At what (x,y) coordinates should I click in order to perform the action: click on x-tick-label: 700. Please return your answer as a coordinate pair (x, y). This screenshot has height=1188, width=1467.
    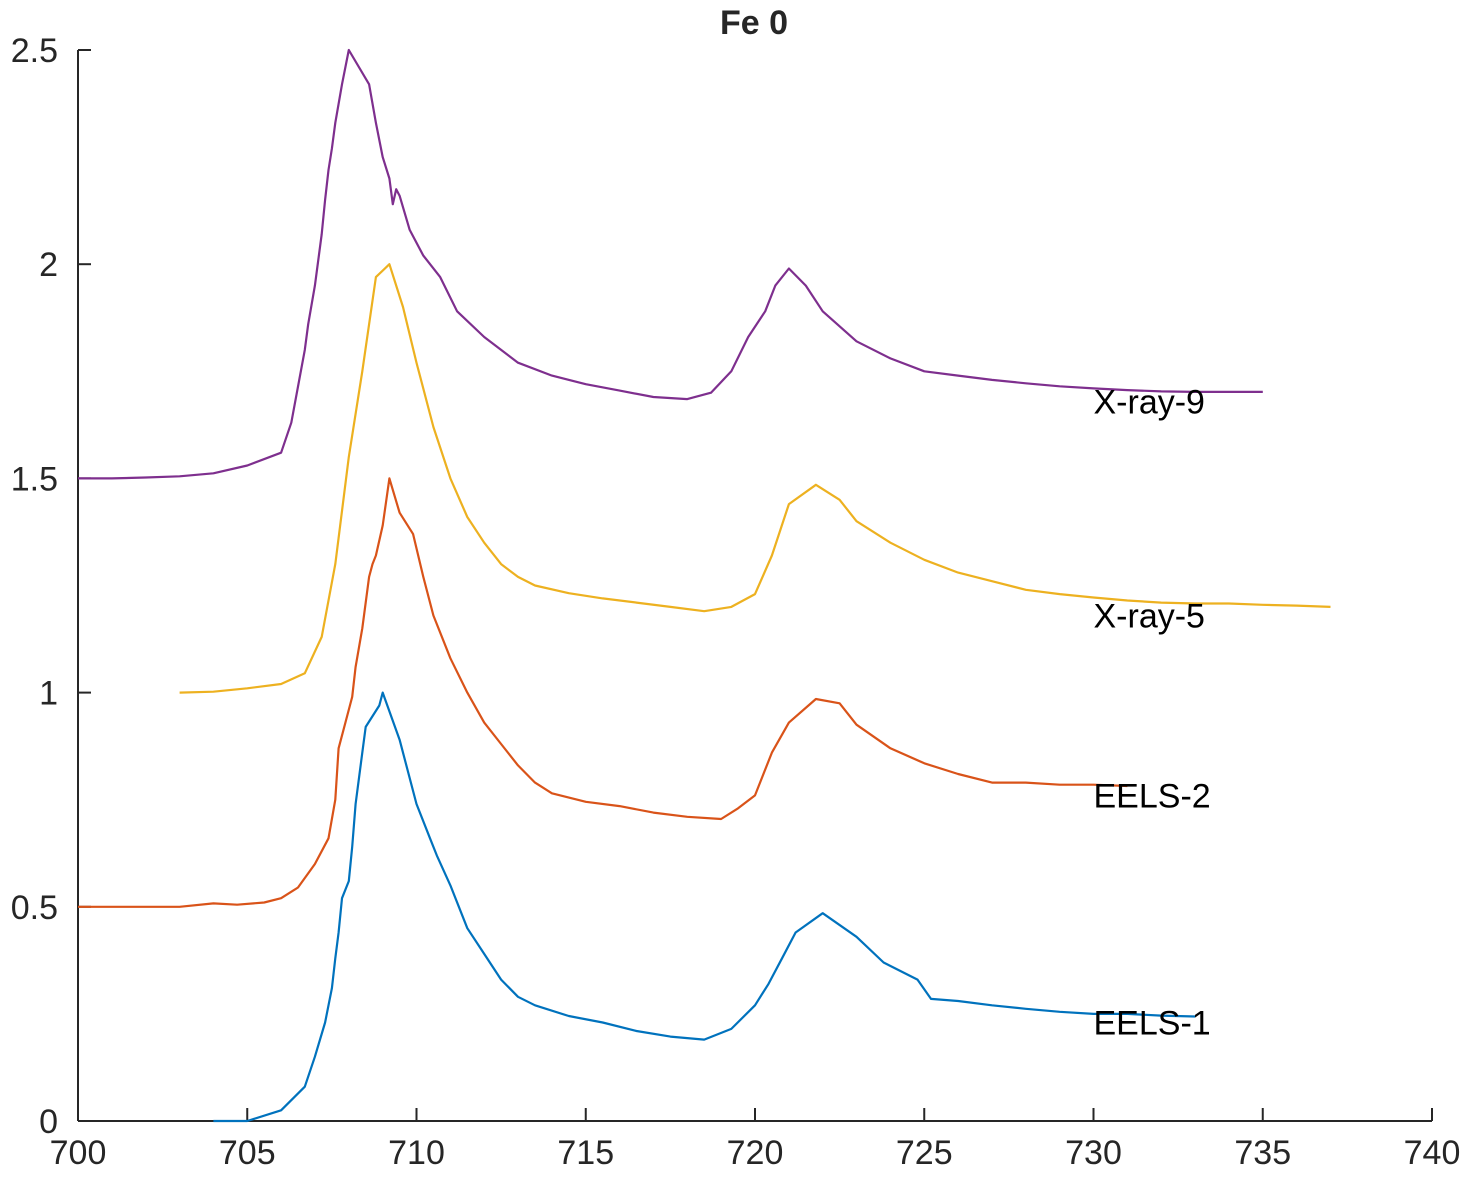
    Looking at the image, I should click on (78, 1153).